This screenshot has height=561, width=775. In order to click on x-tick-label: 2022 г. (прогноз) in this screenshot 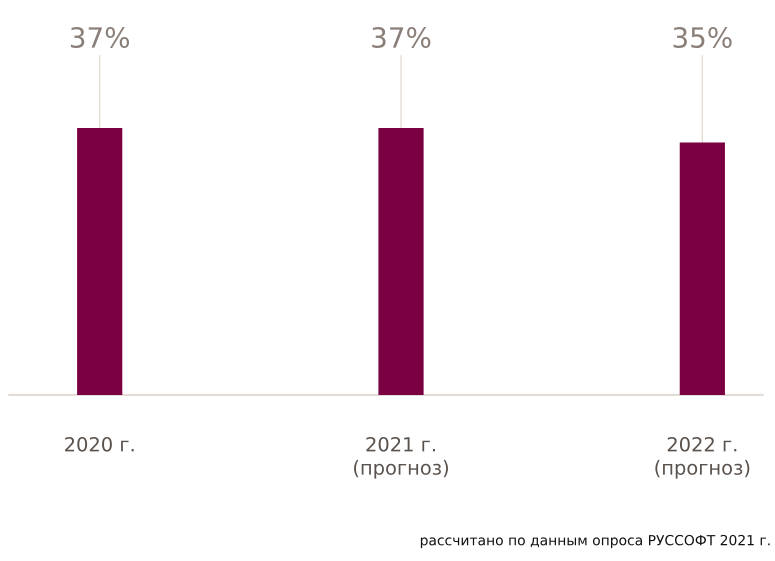, I will do `click(702, 457)`.